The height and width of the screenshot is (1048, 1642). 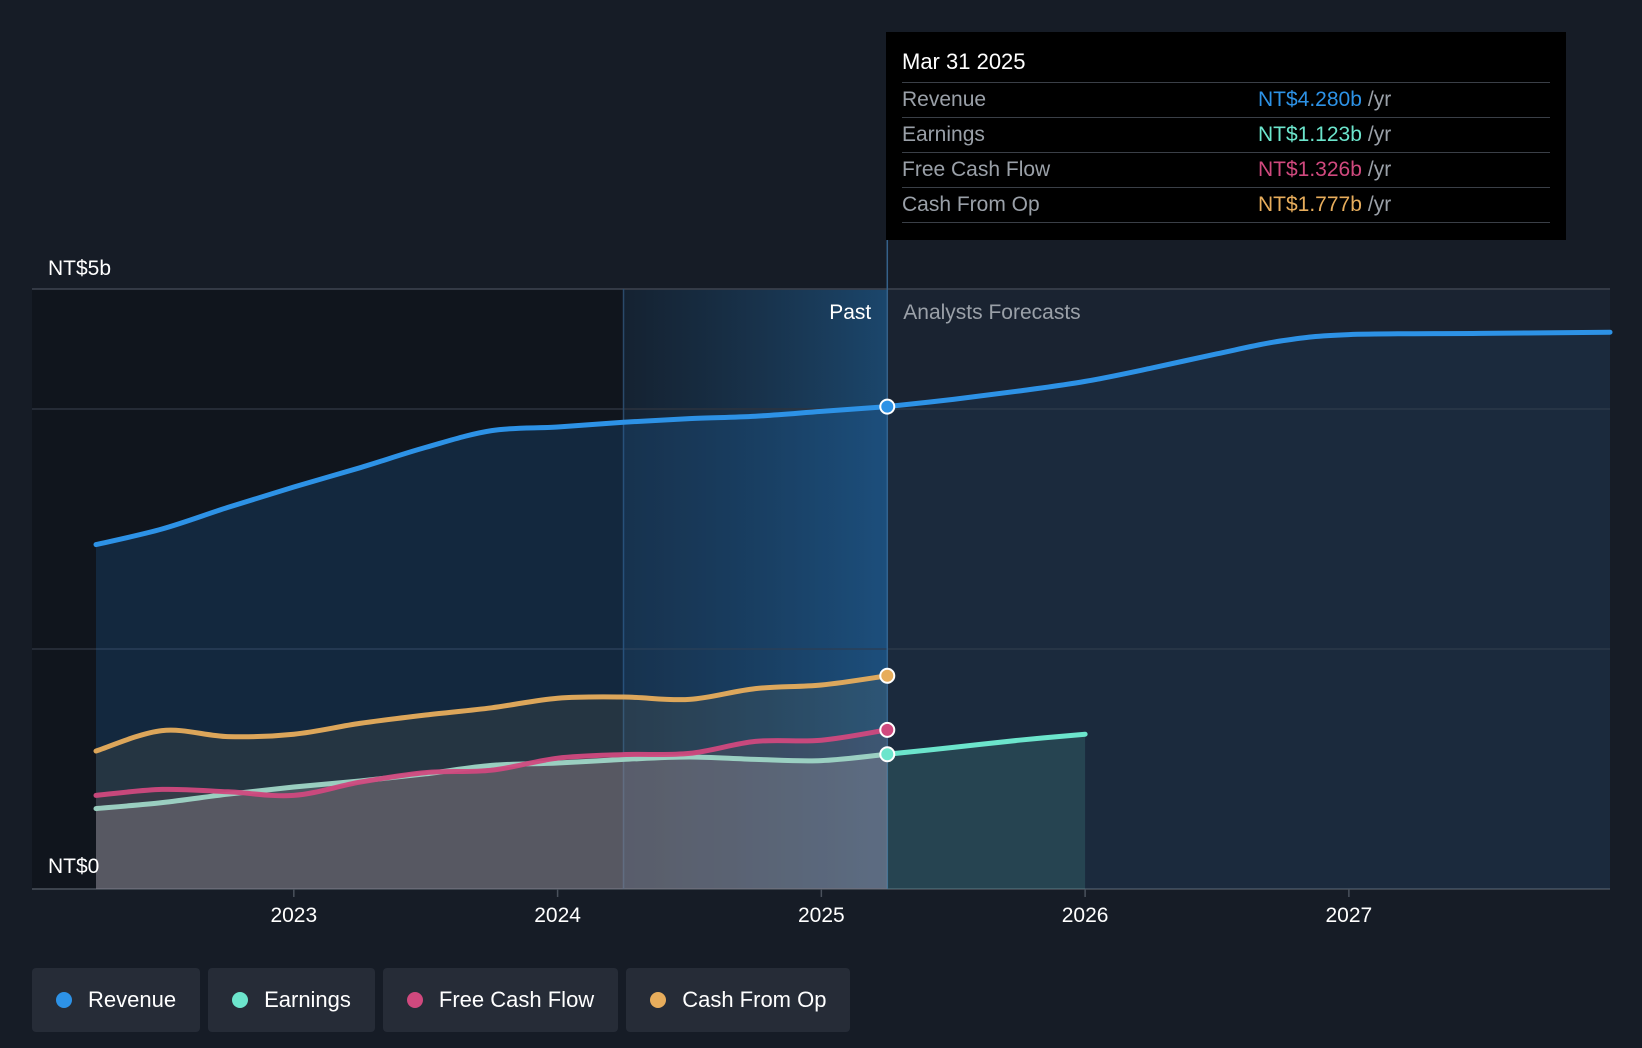 What do you see at coordinates (821, 915) in the screenshot?
I see `x-tick-label: 2025` at bounding box center [821, 915].